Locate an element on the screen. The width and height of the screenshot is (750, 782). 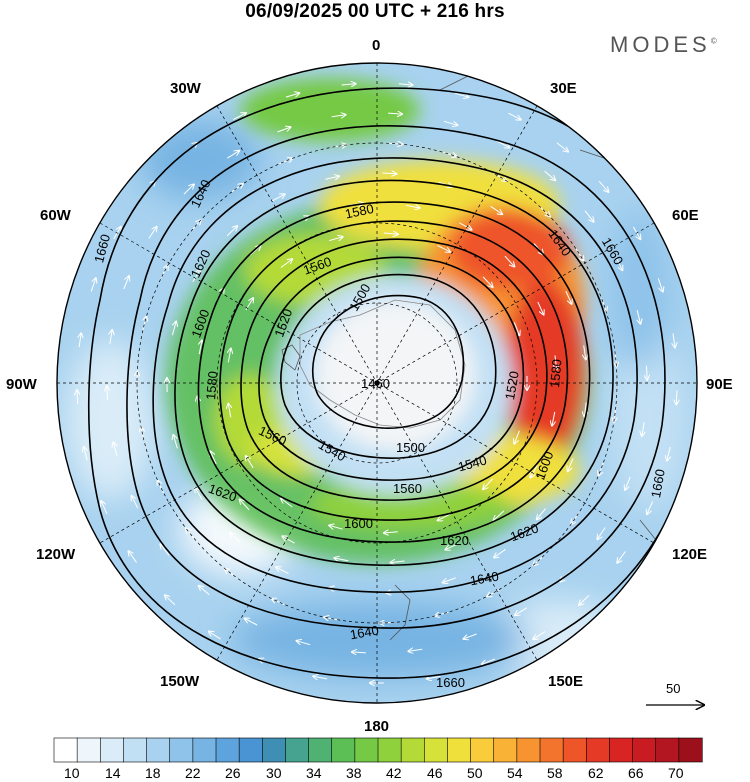
colorbar-tick-label: 14 is located at coordinates (113, 773).